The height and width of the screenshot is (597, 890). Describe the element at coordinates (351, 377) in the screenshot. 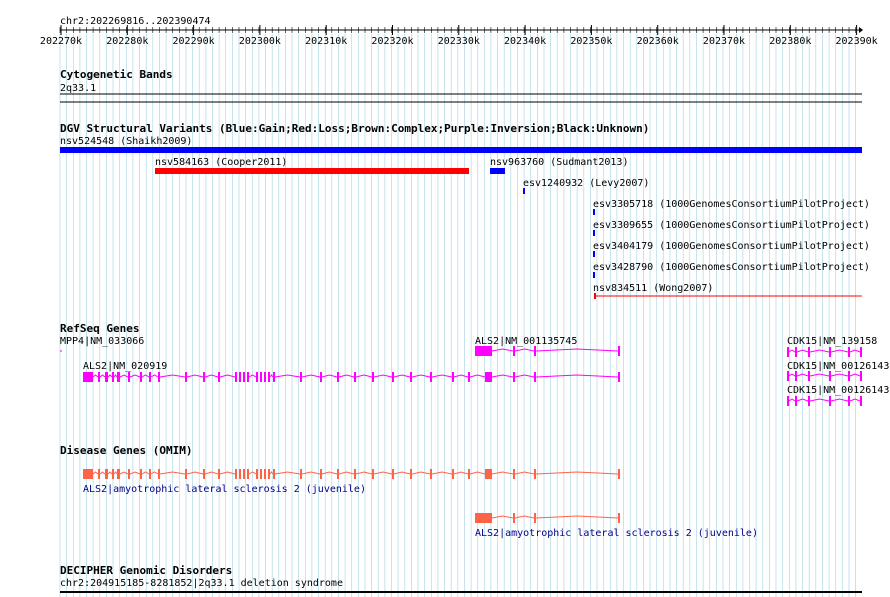

I see `als2-long-gene-model` at that location.